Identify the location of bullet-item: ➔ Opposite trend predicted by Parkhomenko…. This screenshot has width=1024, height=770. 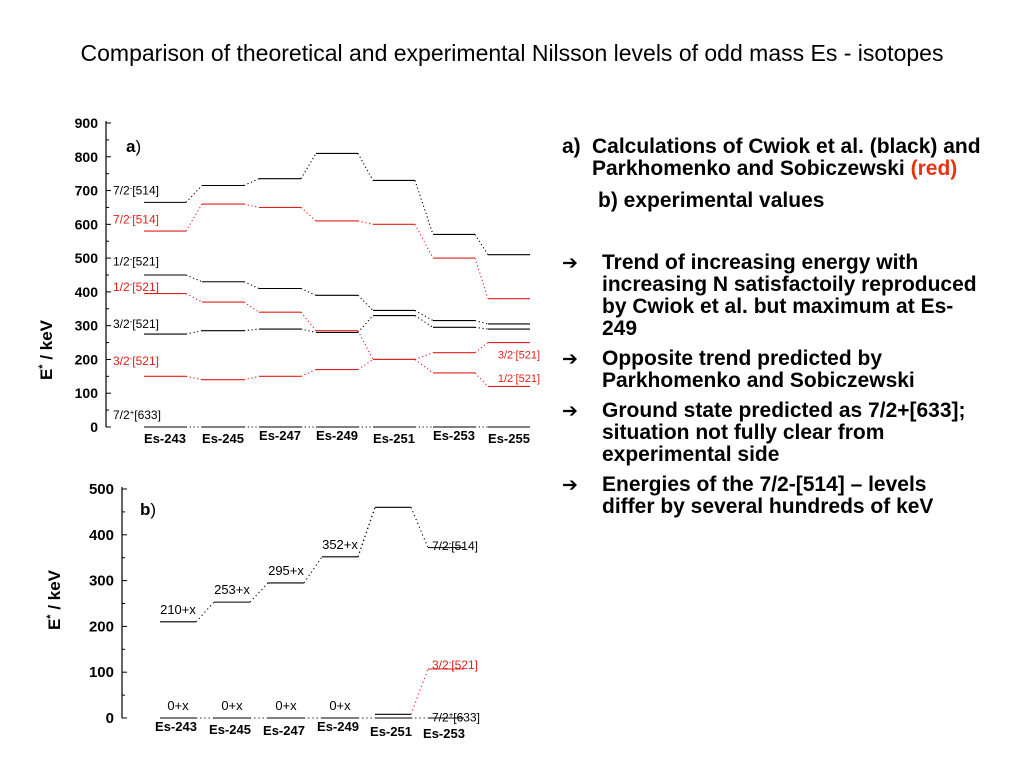
(772, 370).